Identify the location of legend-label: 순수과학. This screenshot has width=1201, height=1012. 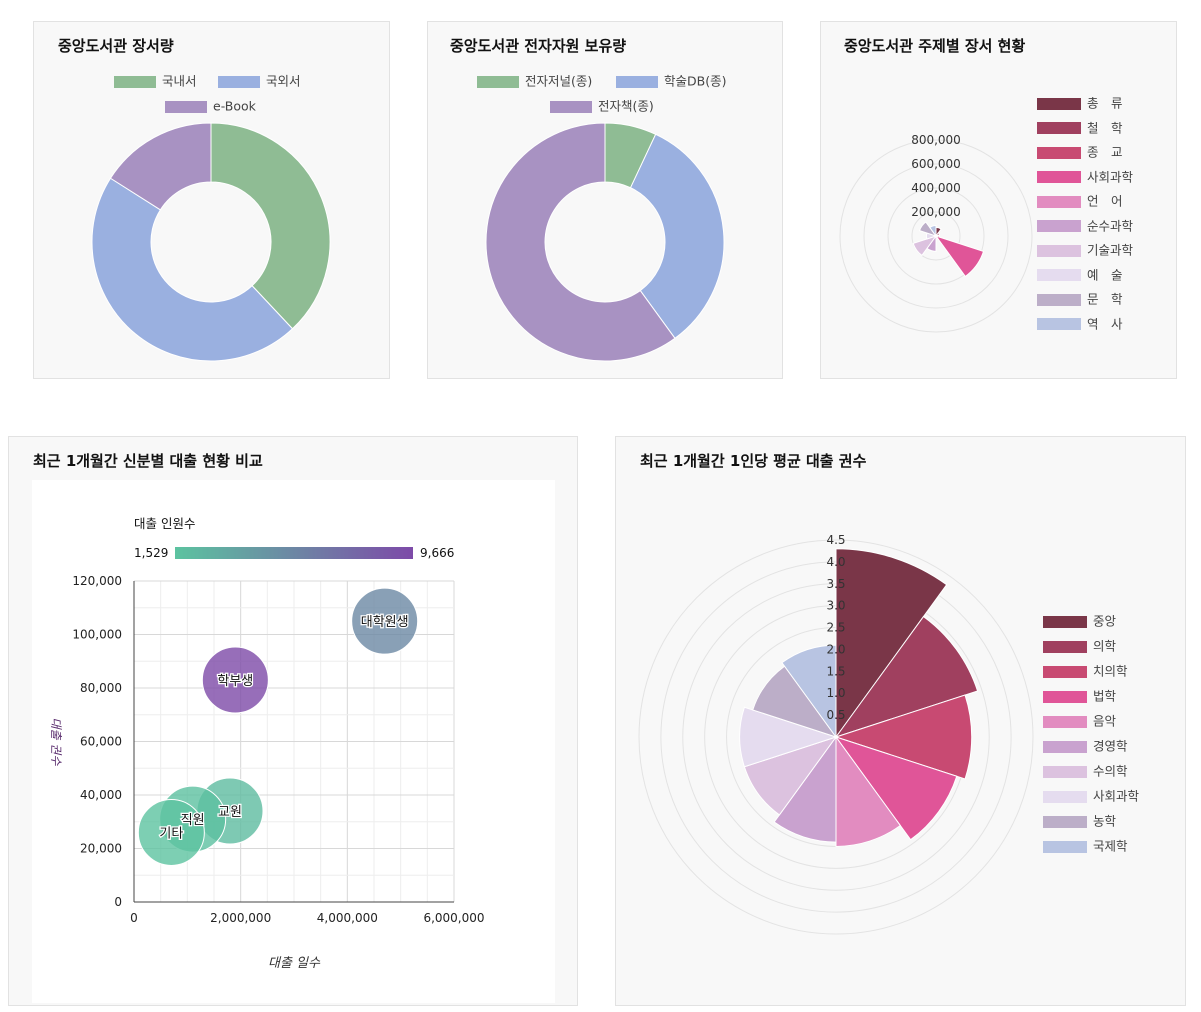
(1110, 225).